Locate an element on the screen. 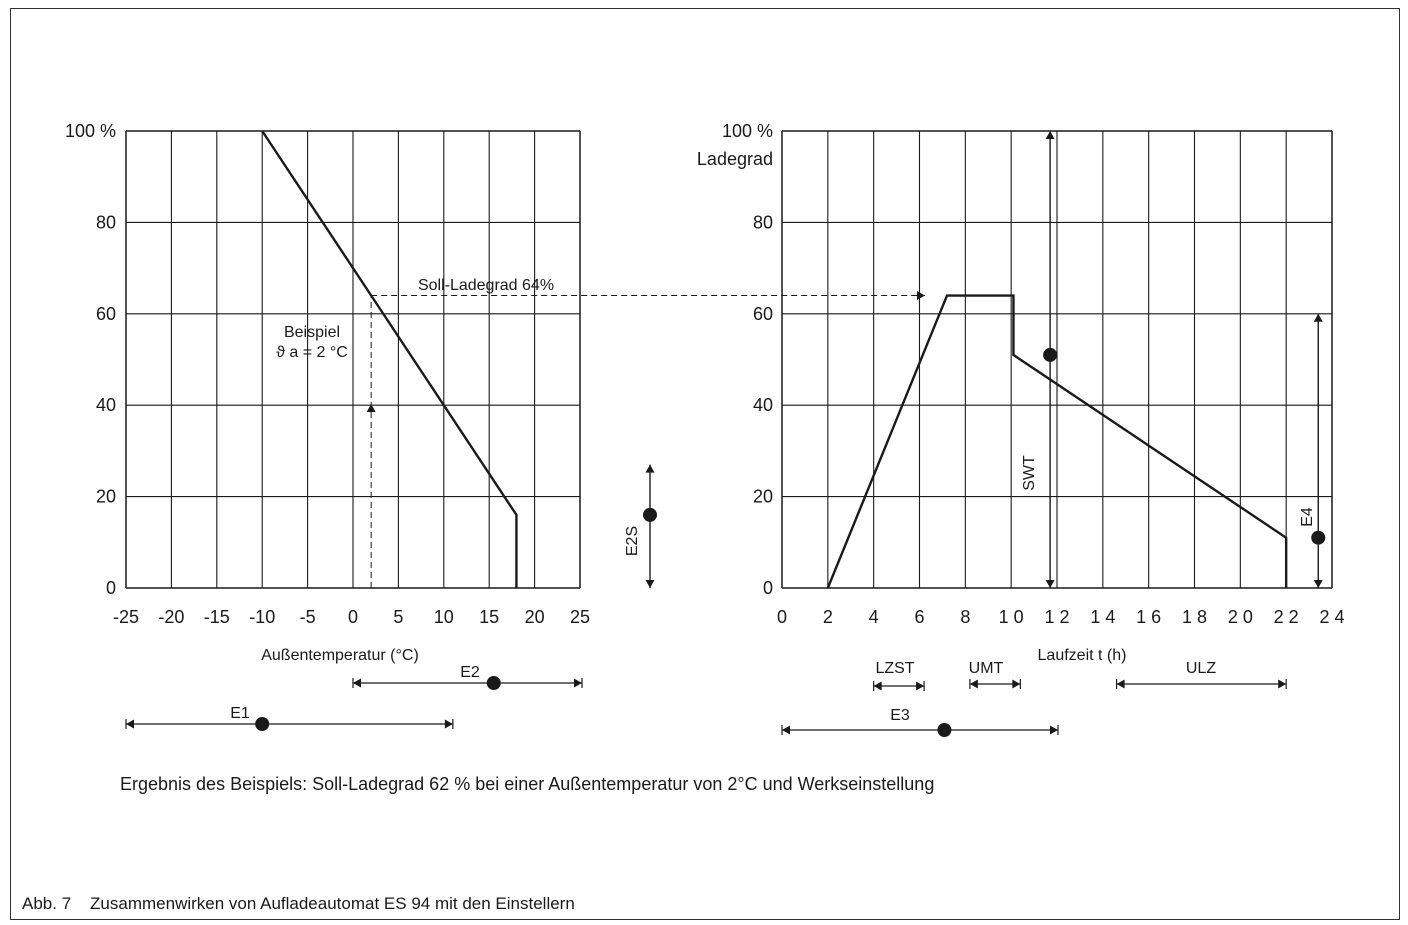  left-x-axis-label: Außentemperatur (°C) is located at coordinates (340, 655).